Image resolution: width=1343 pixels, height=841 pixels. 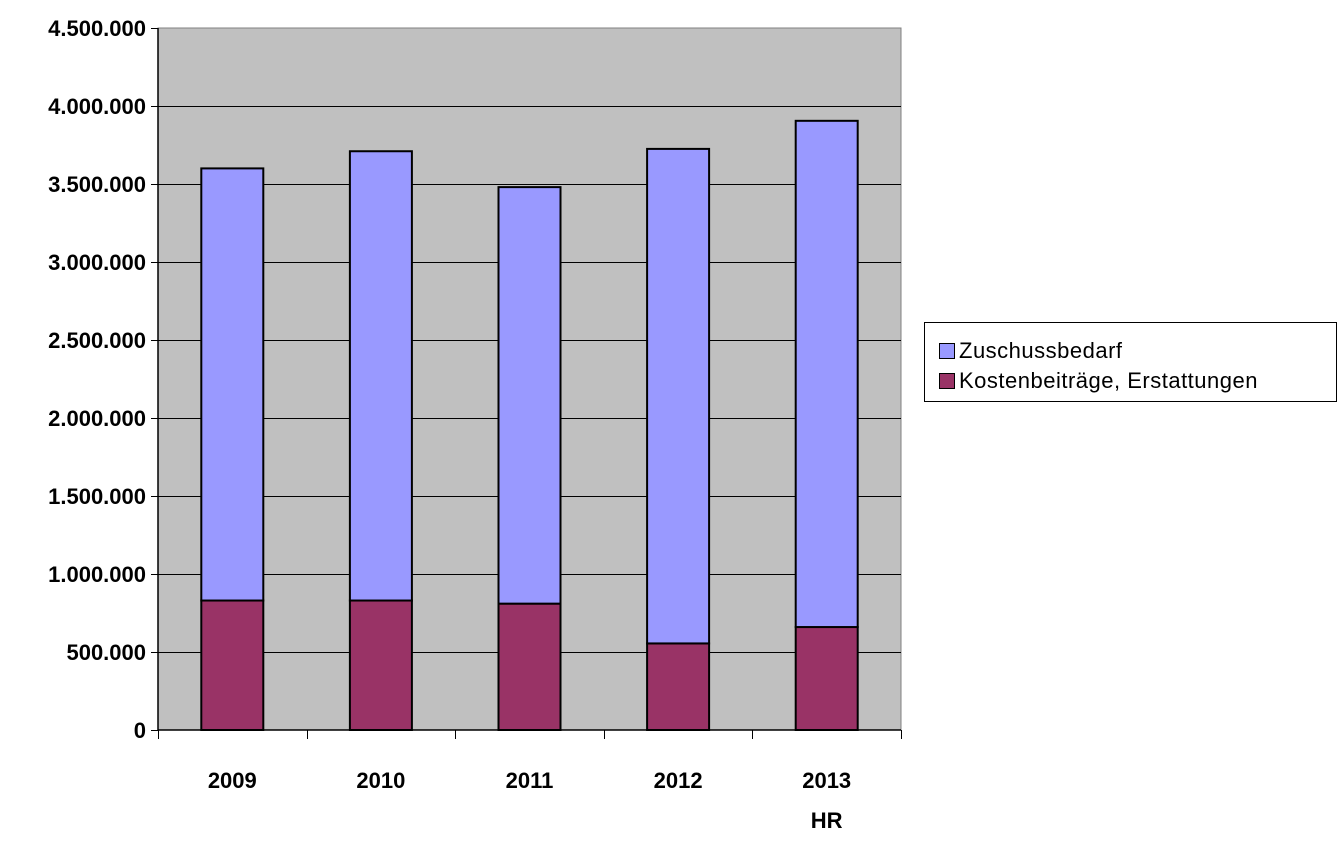 What do you see at coordinates (678, 396) in the screenshot?
I see `bar-segment-zuschussbedarf-2012` at bounding box center [678, 396].